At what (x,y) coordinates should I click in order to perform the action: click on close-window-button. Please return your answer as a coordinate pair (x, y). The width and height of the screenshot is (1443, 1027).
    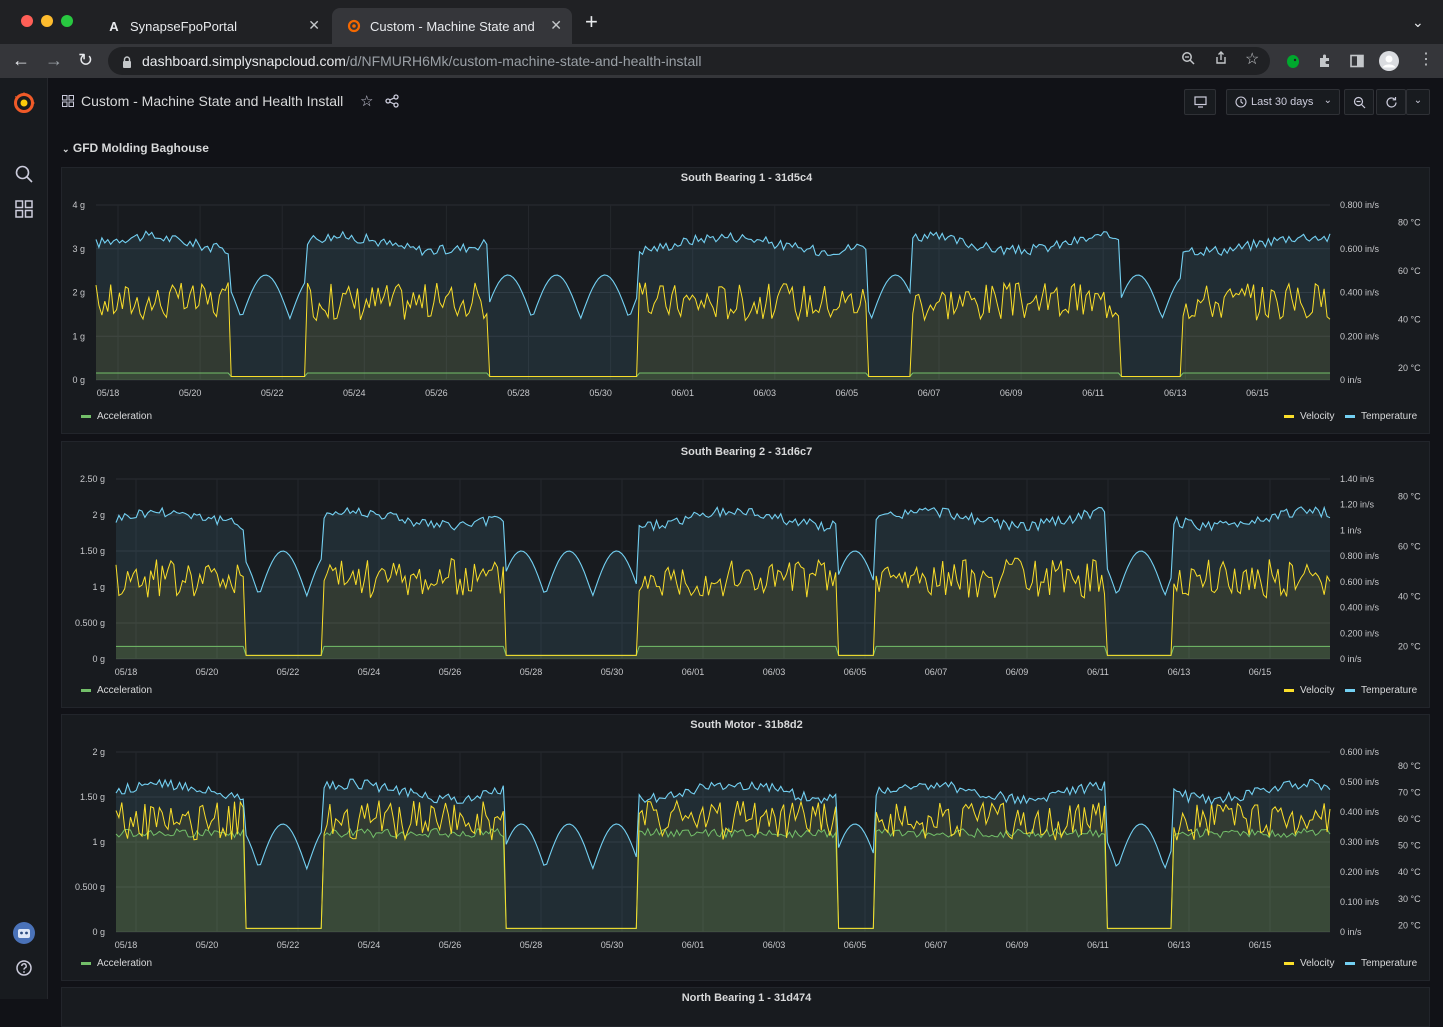
    Looking at the image, I should click on (27, 21).